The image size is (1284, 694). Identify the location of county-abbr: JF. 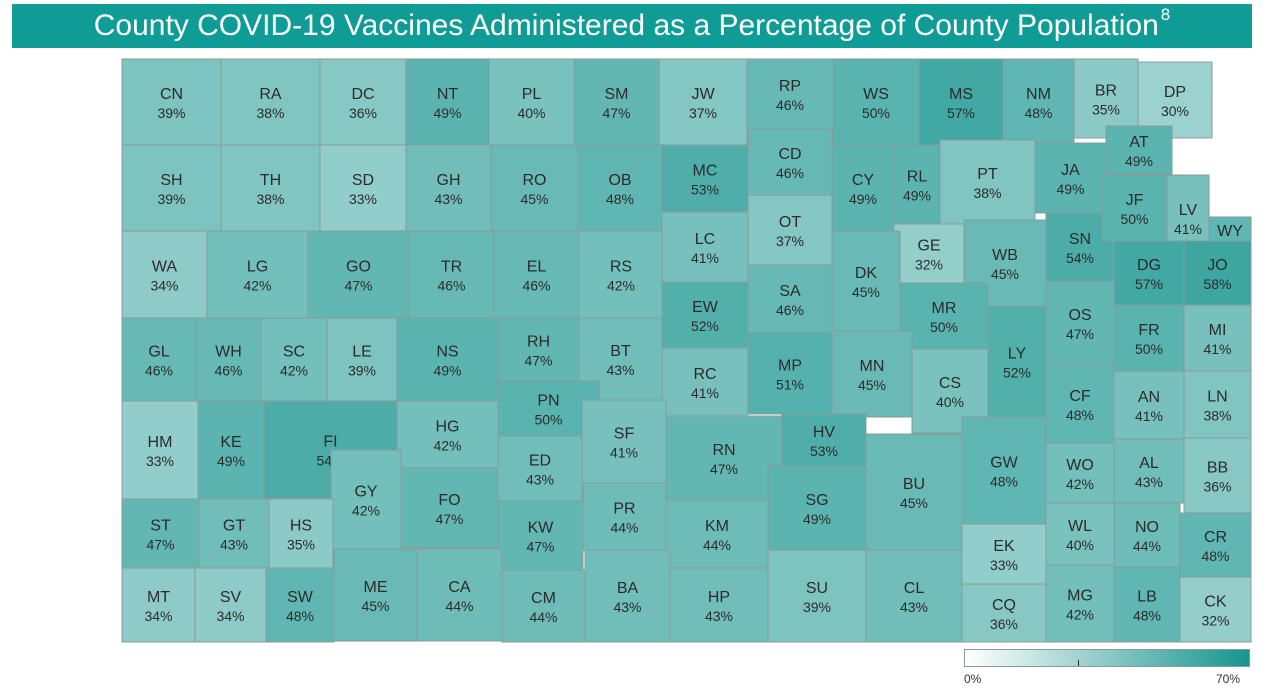
(1135, 200).